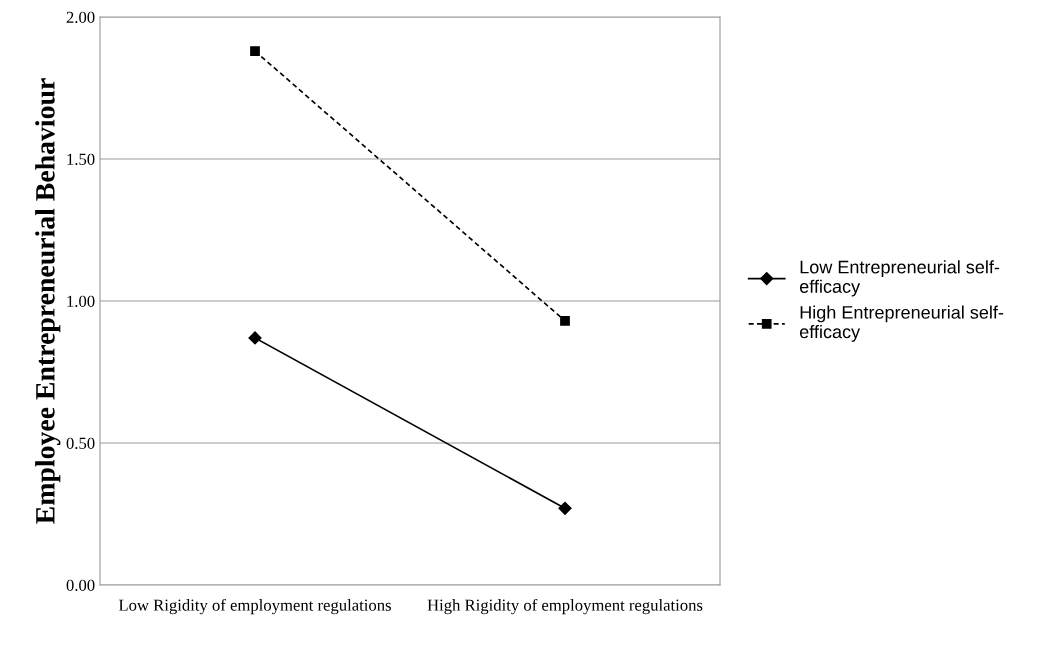 Image resolution: width=1043 pixels, height=649 pixels. Describe the element at coordinates (81, 159) in the screenshot. I see `y-tick-label: 1.50` at that location.